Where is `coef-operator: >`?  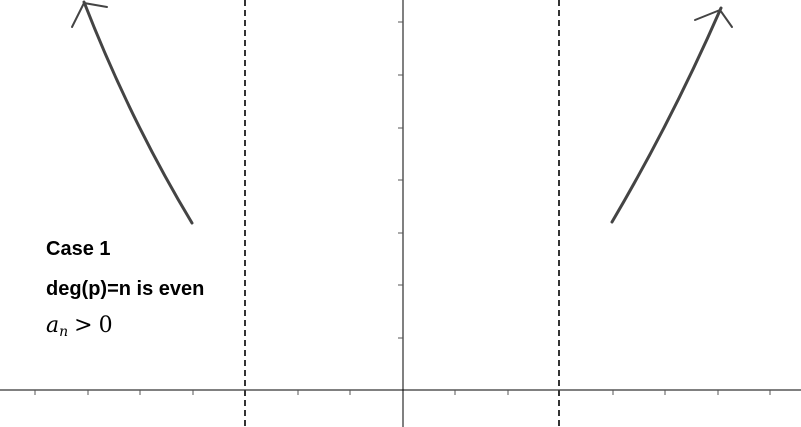 coef-operator: > is located at coordinates (83, 325).